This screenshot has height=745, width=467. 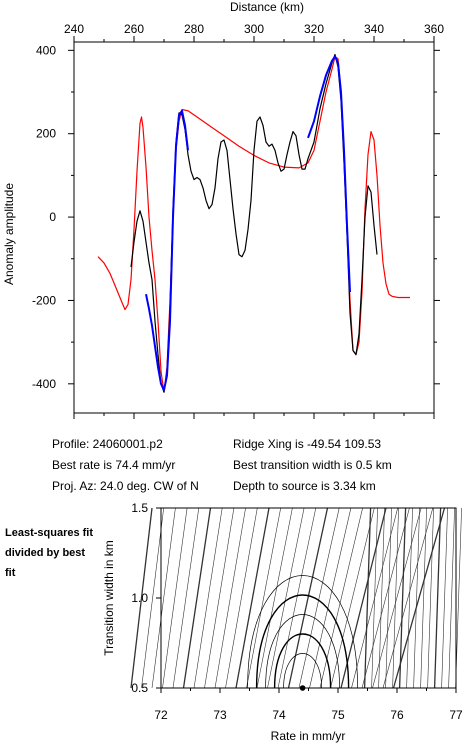 What do you see at coordinates (307, 444) in the screenshot?
I see `ridge-crossing-label: Ridge Xing is -49.54 109.53` at bounding box center [307, 444].